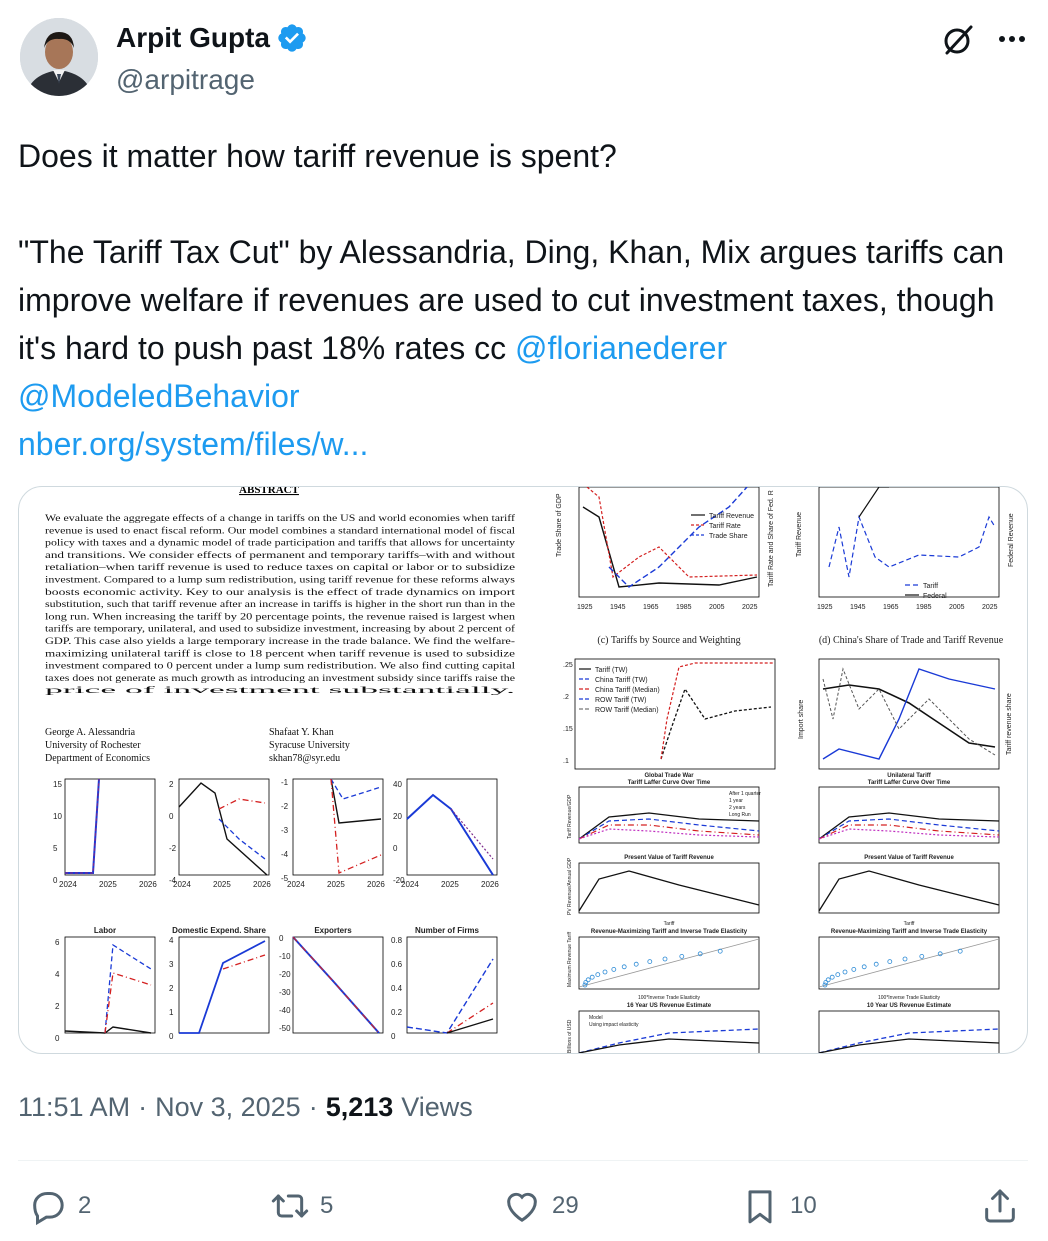 This screenshot has height=1241, width=1048. What do you see at coordinates (669, 998) in the screenshot?
I see `axis-label: 100*Inverse Trade Elasticity` at bounding box center [669, 998].